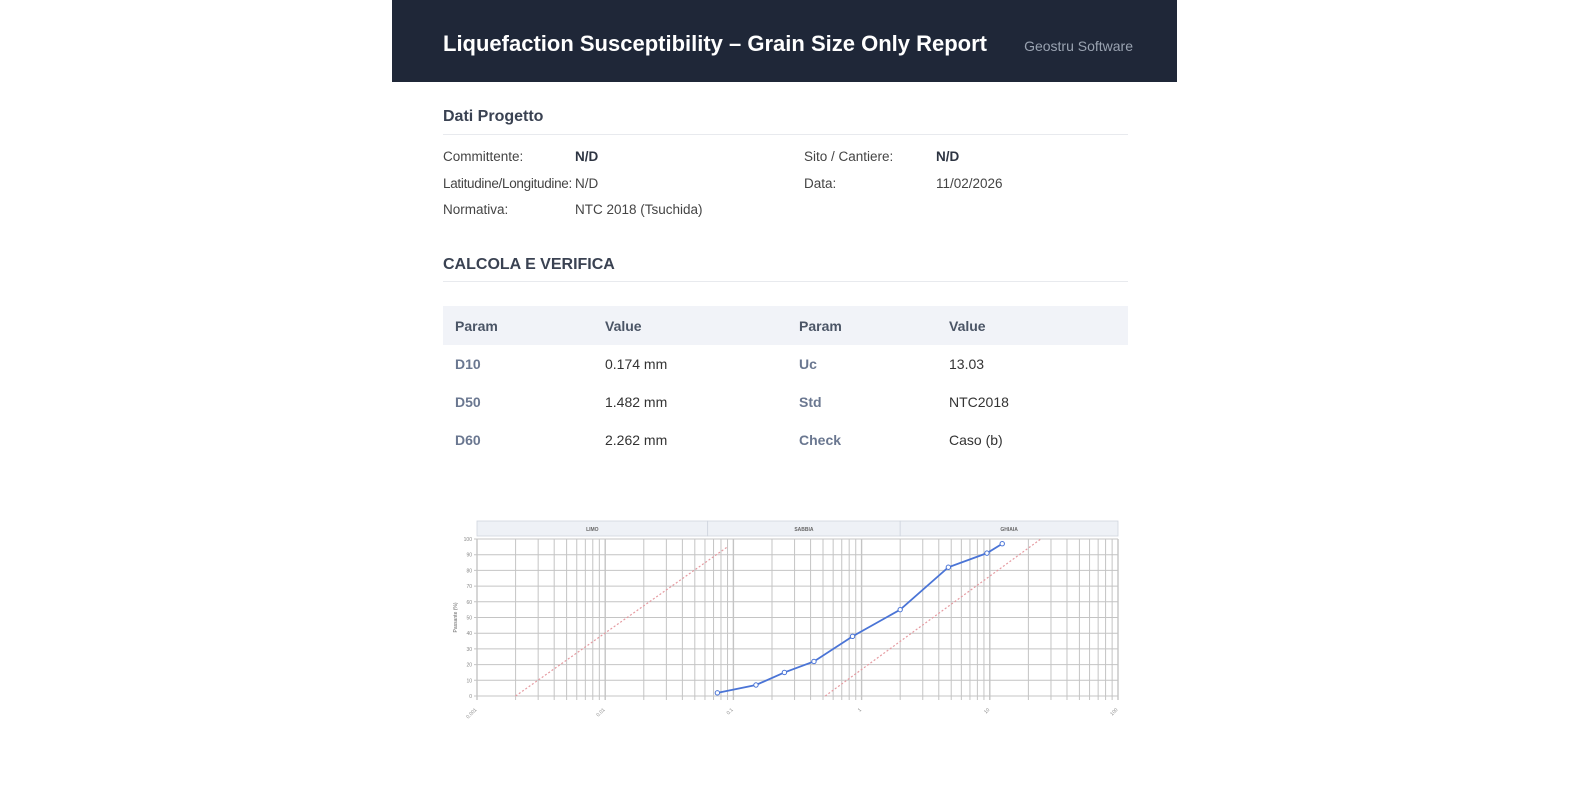 The width and height of the screenshot is (1573, 786). Describe the element at coordinates (969, 183) in the screenshot. I see `field-value: 11/02/2026` at that location.